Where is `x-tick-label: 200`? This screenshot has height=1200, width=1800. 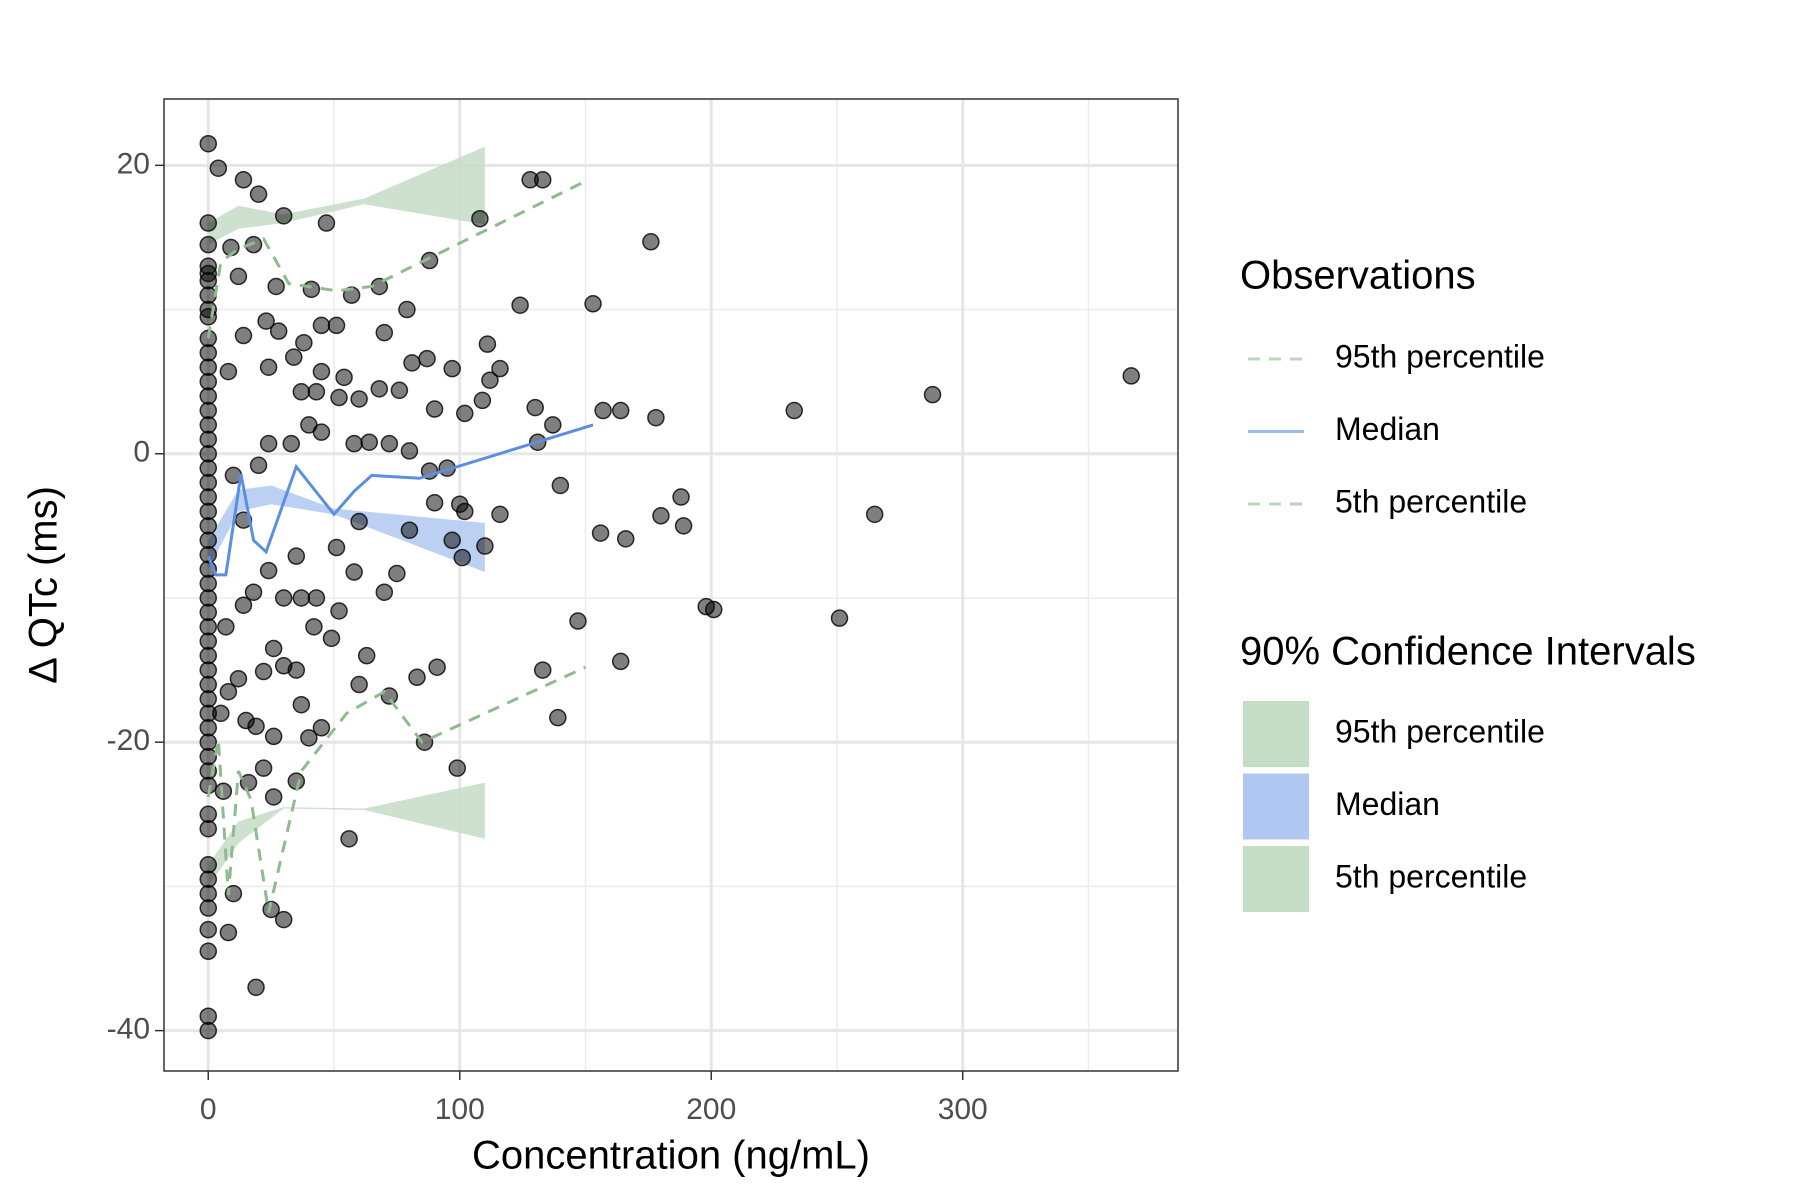
x-tick-label: 200 is located at coordinates (711, 1109).